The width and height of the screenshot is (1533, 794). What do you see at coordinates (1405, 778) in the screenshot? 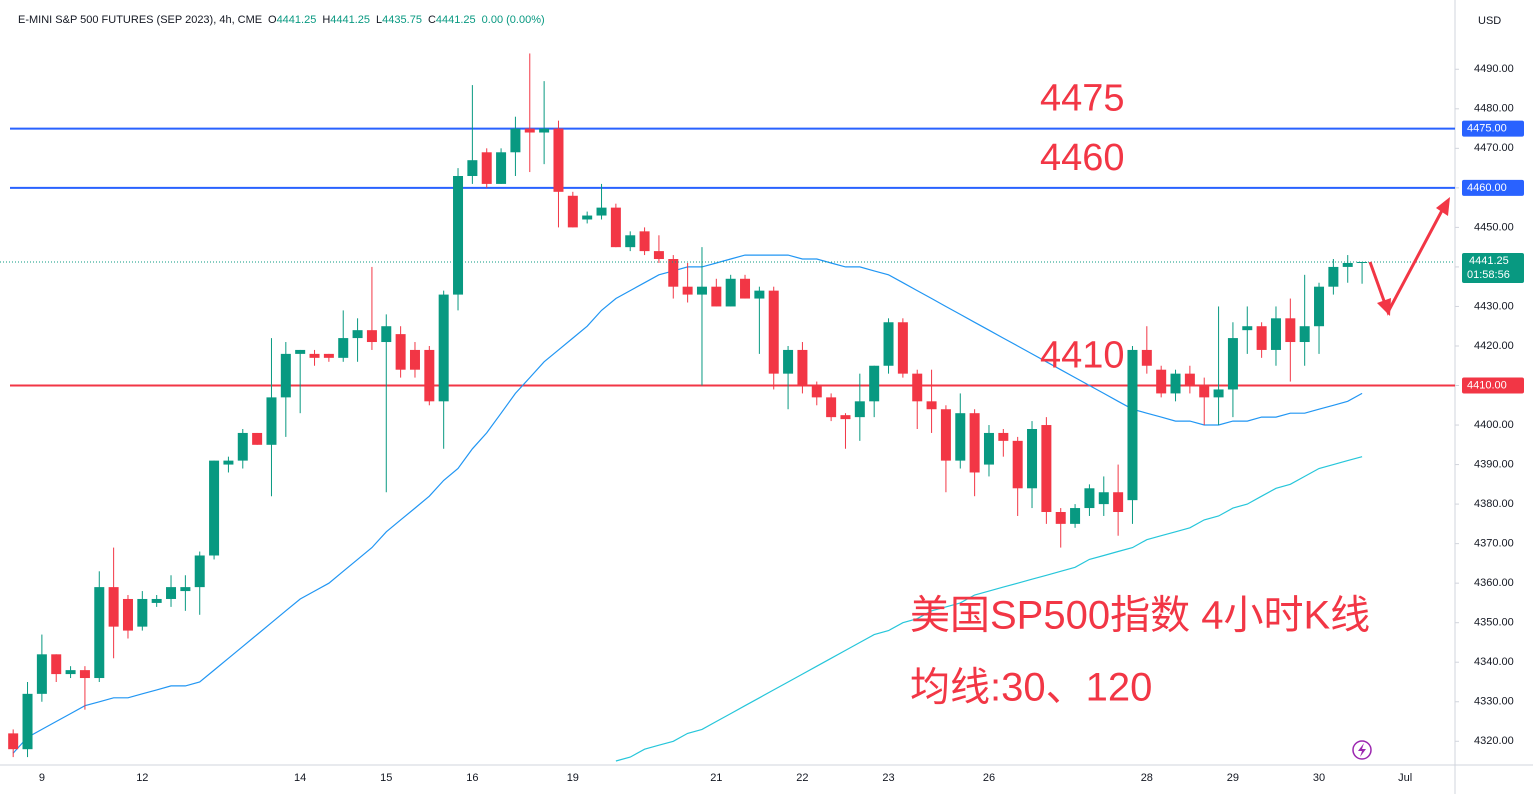
I see `x-tick-label: Jul` at bounding box center [1405, 778].